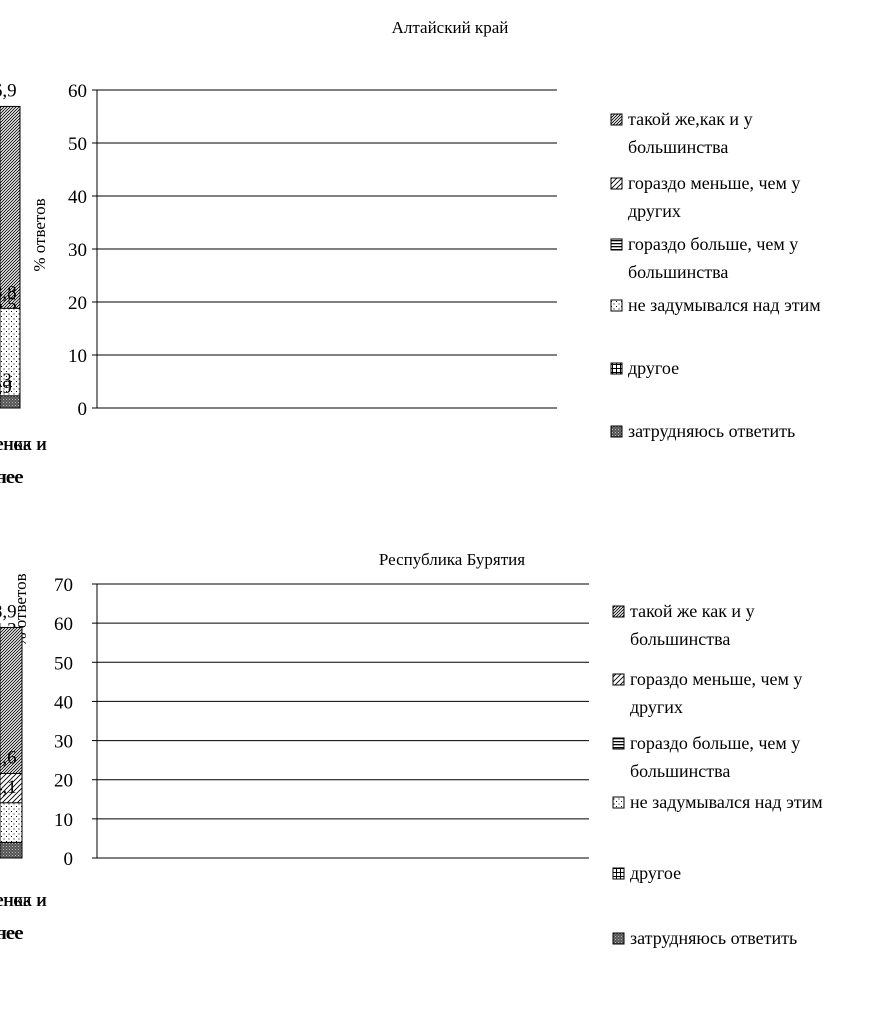  I want to click on legend-label: такой же,как и у, so click(690, 119).